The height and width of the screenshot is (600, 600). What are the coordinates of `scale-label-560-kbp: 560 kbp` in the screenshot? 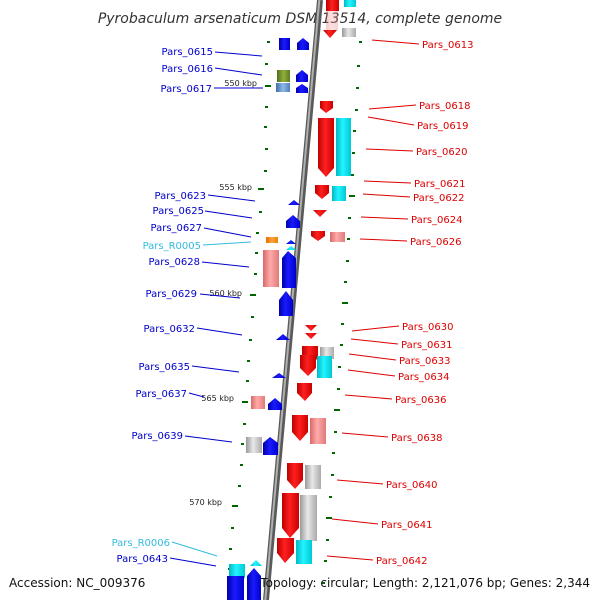 It's located at (225, 293).